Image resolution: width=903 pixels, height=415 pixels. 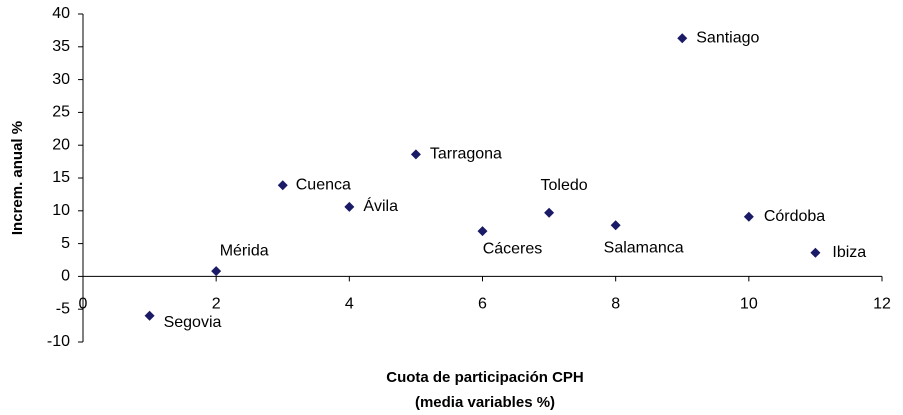 What do you see at coordinates (882, 304) in the screenshot?
I see `x-tick-label: 12` at bounding box center [882, 304].